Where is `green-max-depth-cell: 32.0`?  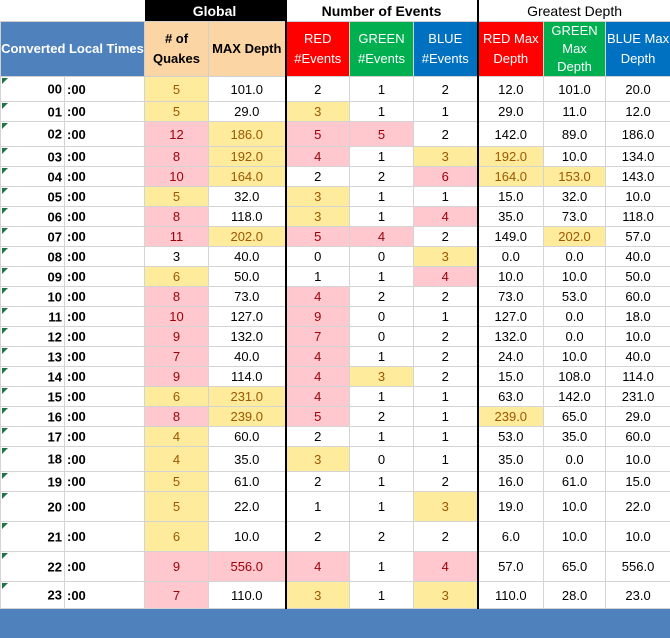 green-max-depth-cell: 32.0 is located at coordinates (575, 196).